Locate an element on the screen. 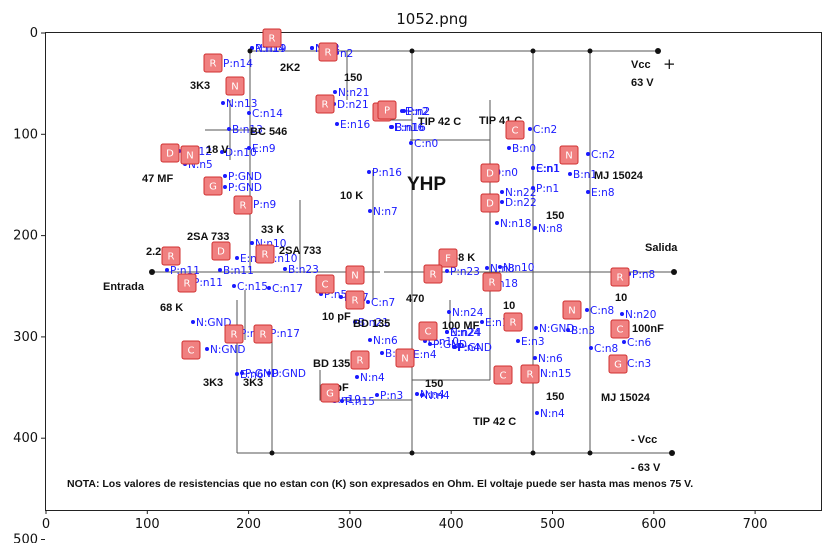 This screenshot has height=543, width=831. node-annotation: E:n24 is located at coordinates (465, 333).